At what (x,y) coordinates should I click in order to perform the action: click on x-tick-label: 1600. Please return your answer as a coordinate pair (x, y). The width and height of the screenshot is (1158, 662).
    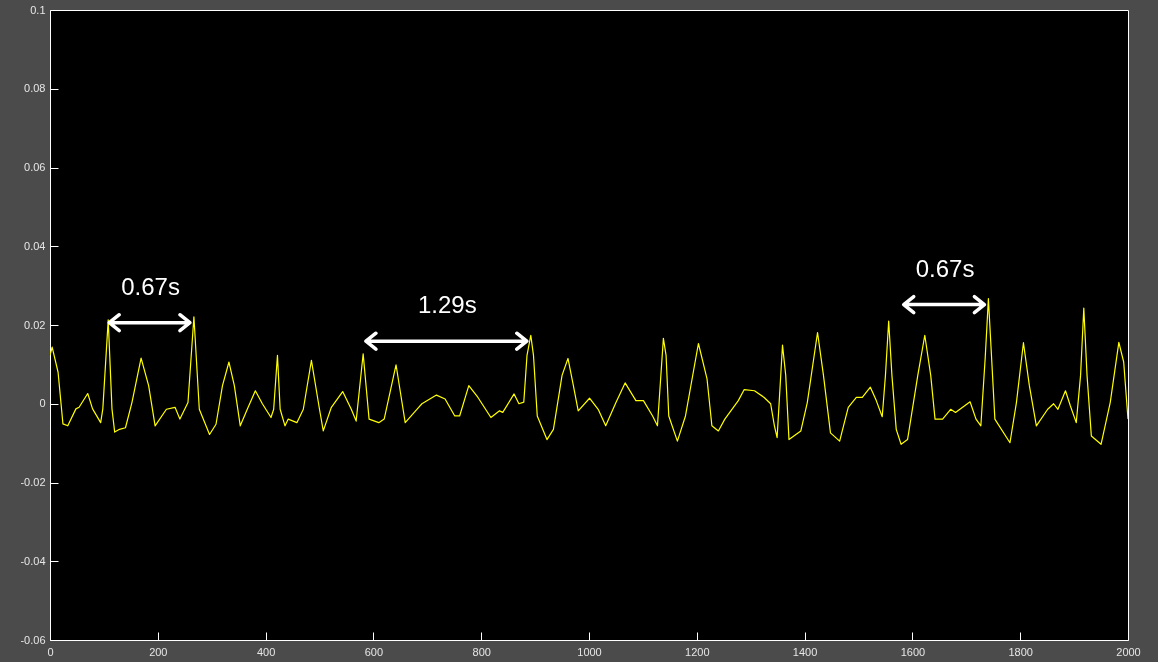
    Looking at the image, I should click on (913, 651).